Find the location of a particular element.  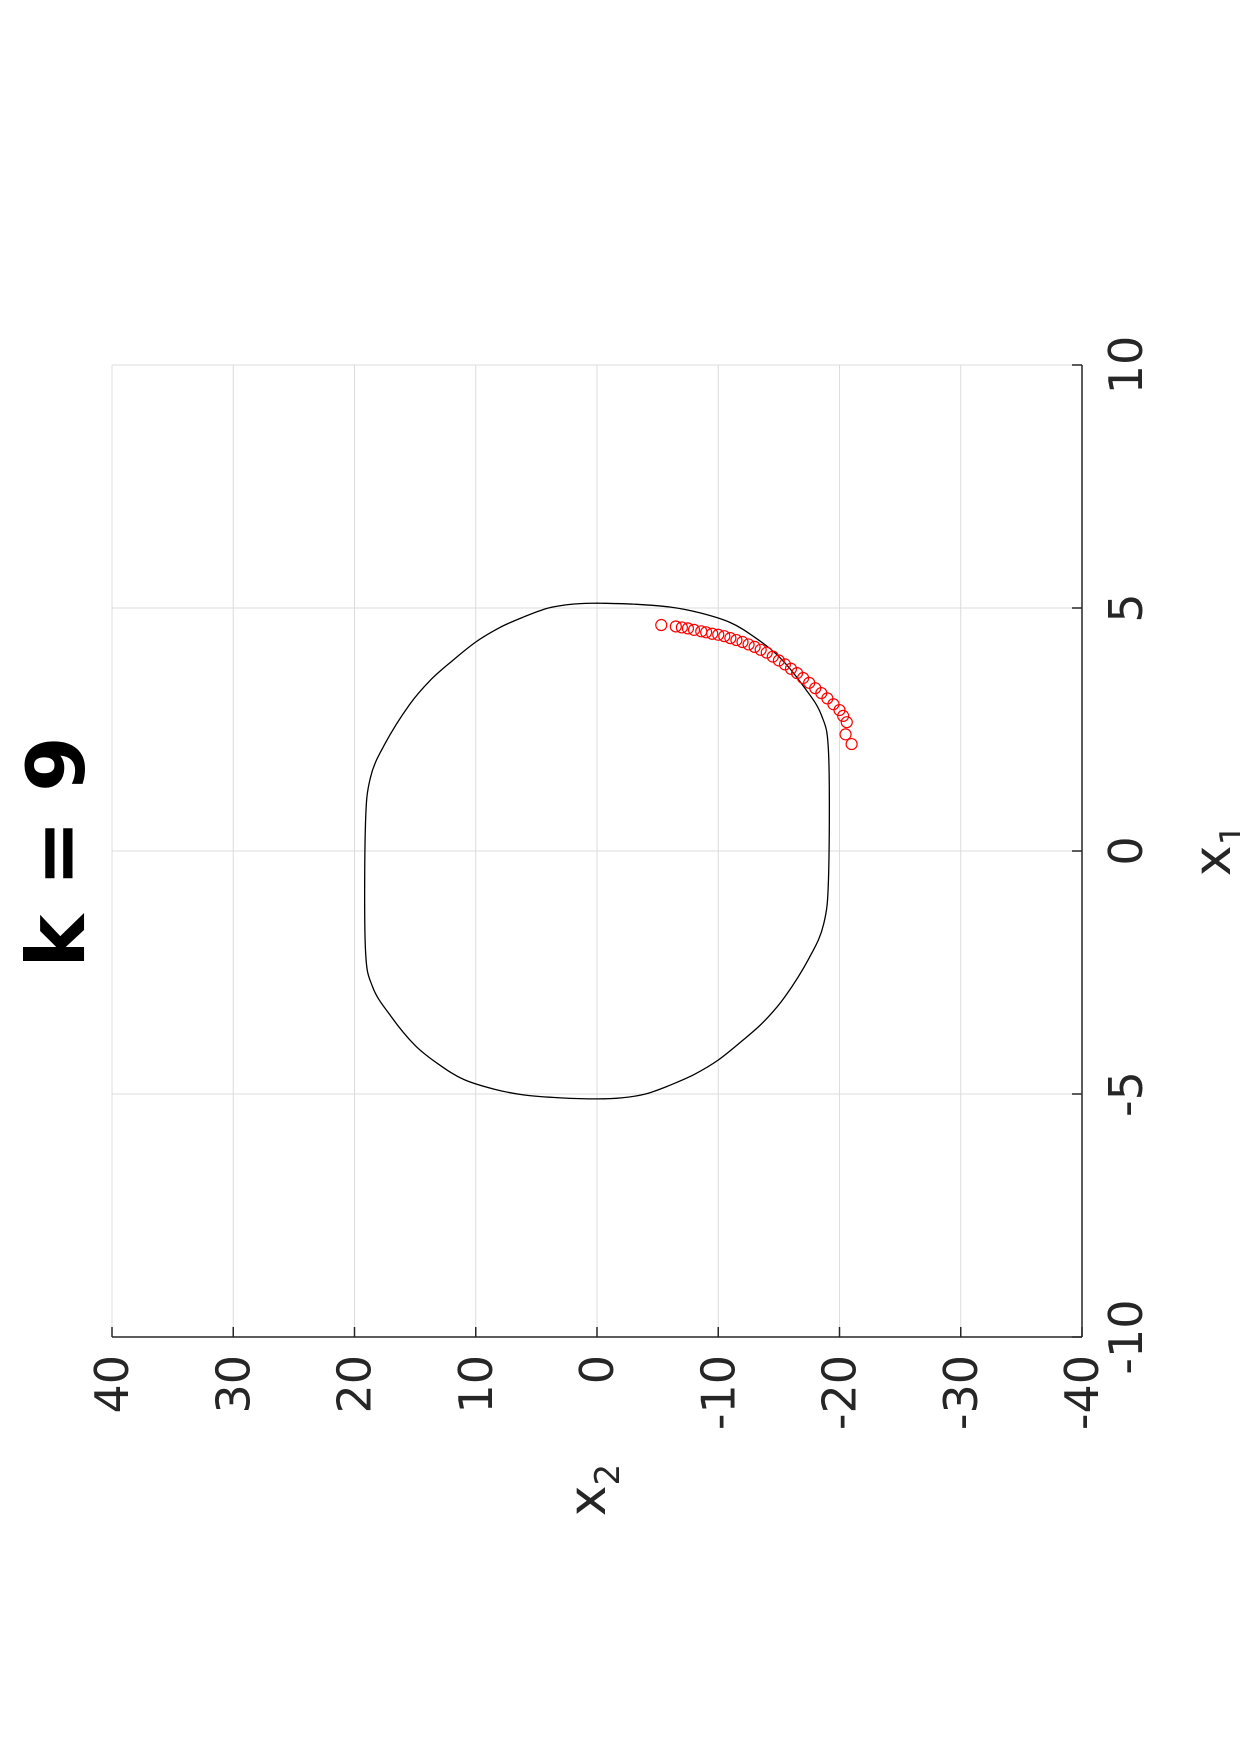

x2-tick-label: -10 is located at coordinates (718, 1392).